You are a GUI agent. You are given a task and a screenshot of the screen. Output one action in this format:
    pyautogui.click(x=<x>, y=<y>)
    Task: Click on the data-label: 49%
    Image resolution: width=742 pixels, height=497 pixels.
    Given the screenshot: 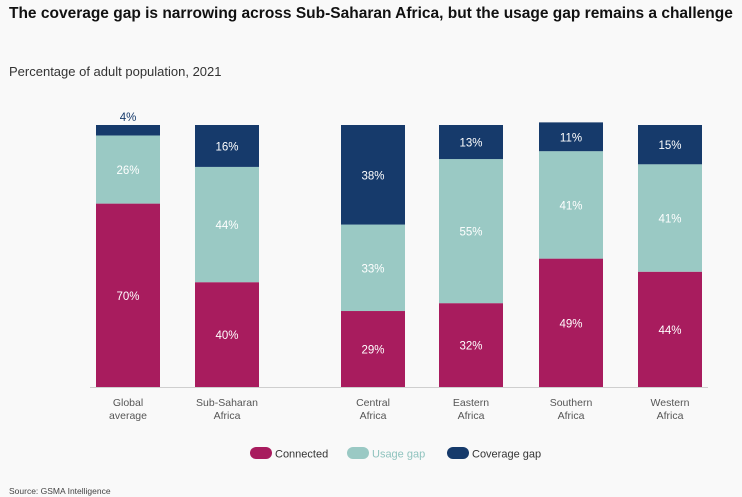 What is the action you would take?
    pyautogui.click(x=570, y=324)
    